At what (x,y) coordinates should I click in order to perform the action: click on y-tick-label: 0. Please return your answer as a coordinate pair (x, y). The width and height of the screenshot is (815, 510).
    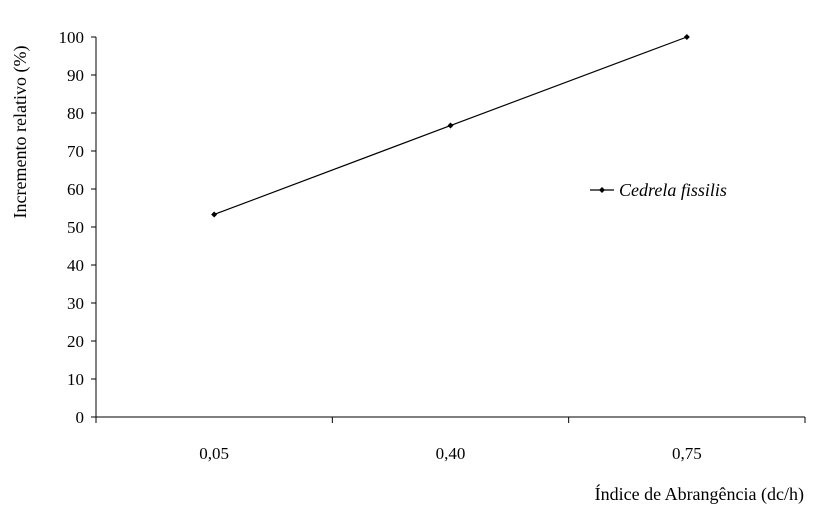
    Looking at the image, I should click on (80, 417).